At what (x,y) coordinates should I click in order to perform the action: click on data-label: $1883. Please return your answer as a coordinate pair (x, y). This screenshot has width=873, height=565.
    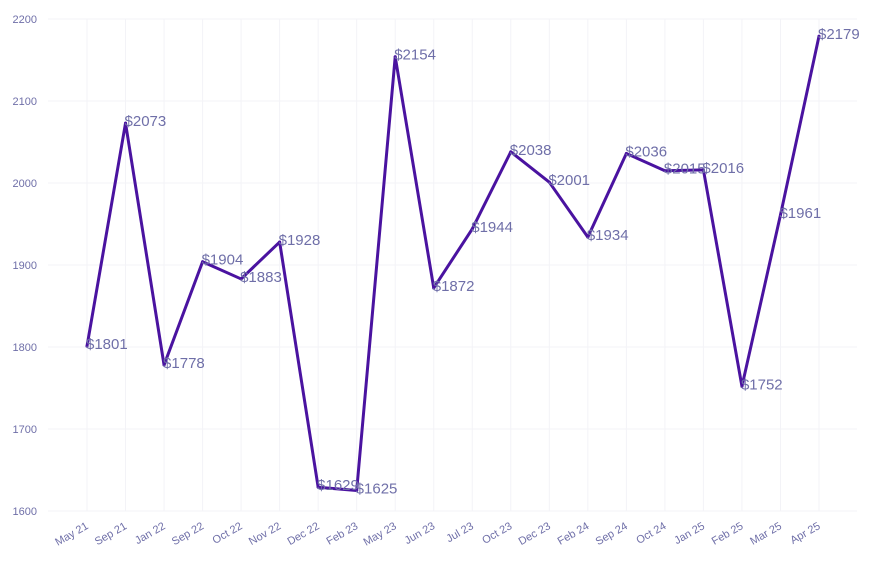
    Looking at the image, I should click on (261, 277).